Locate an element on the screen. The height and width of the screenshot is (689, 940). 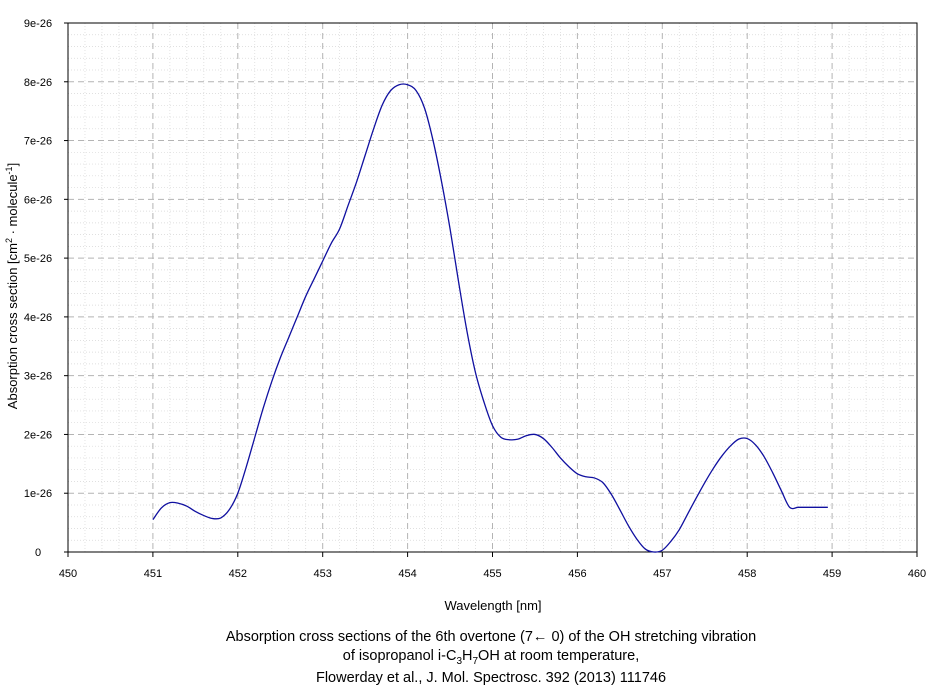
caption-line-2-sub2: 7 is located at coordinates (475, 661).